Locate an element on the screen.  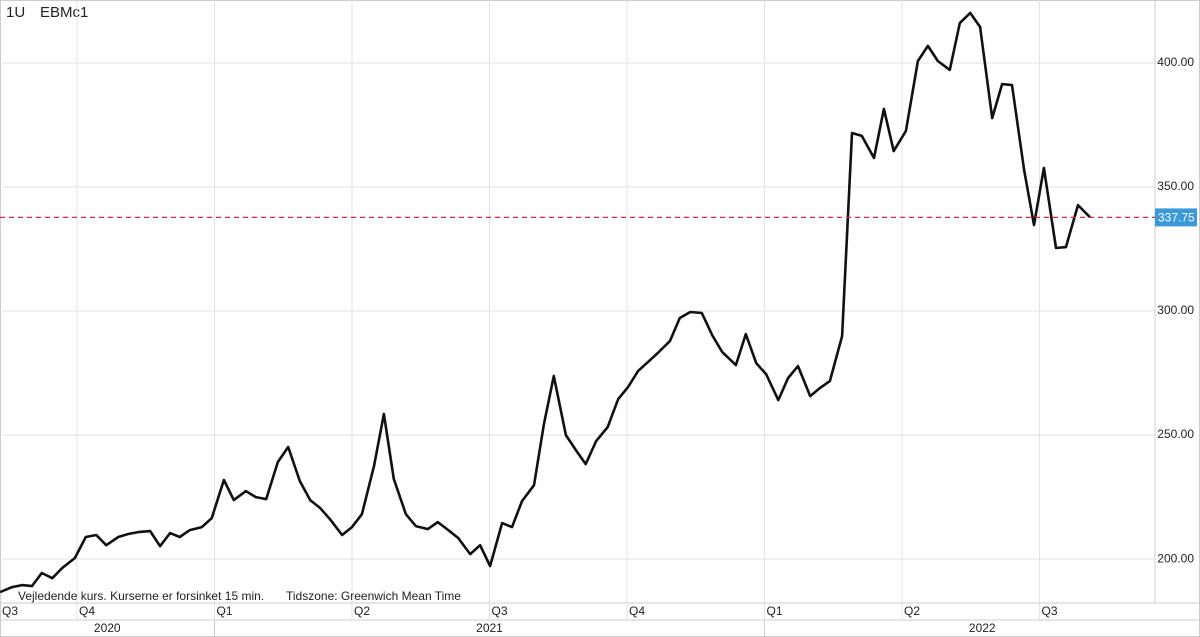
y-tick-label: 200.00 is located at coordinates (1175, 558).